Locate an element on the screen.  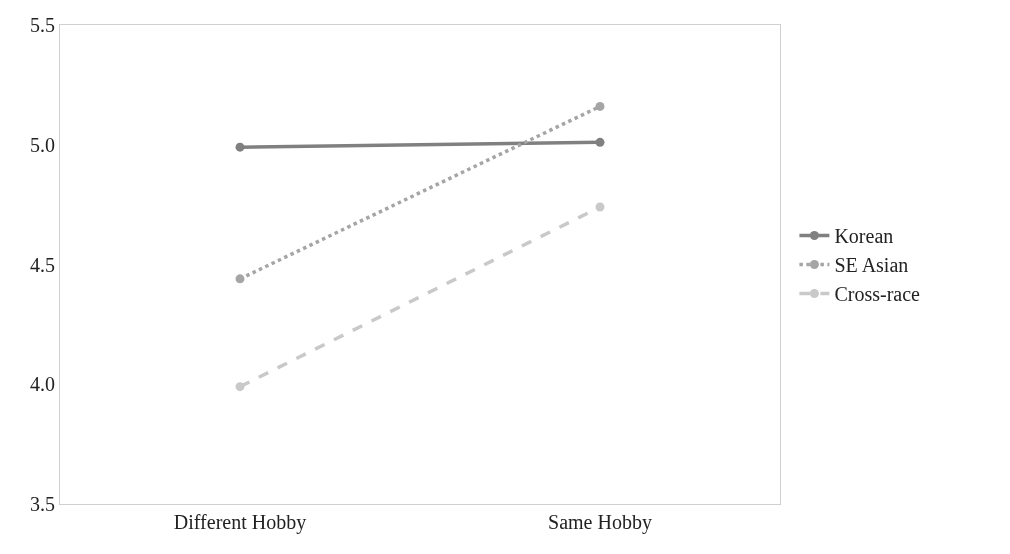
x-tick-label: Different Hobby is located at coordinates (240, 522).